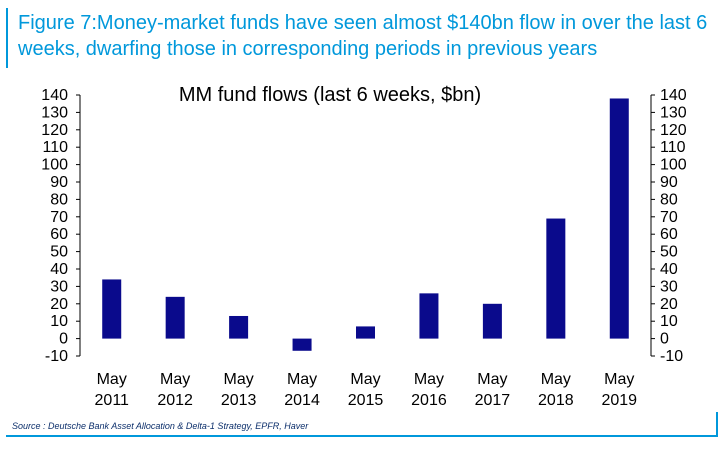  I want to click on x-tick-label-year: 2013, so click(239, 400).